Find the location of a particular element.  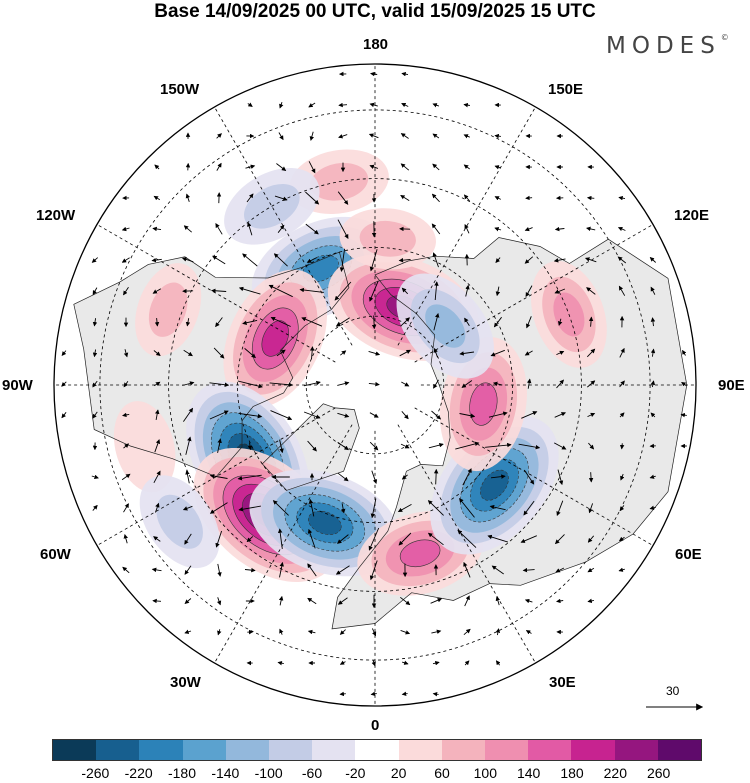

lon-label-180: 180 is located at coordinates (376, 44).